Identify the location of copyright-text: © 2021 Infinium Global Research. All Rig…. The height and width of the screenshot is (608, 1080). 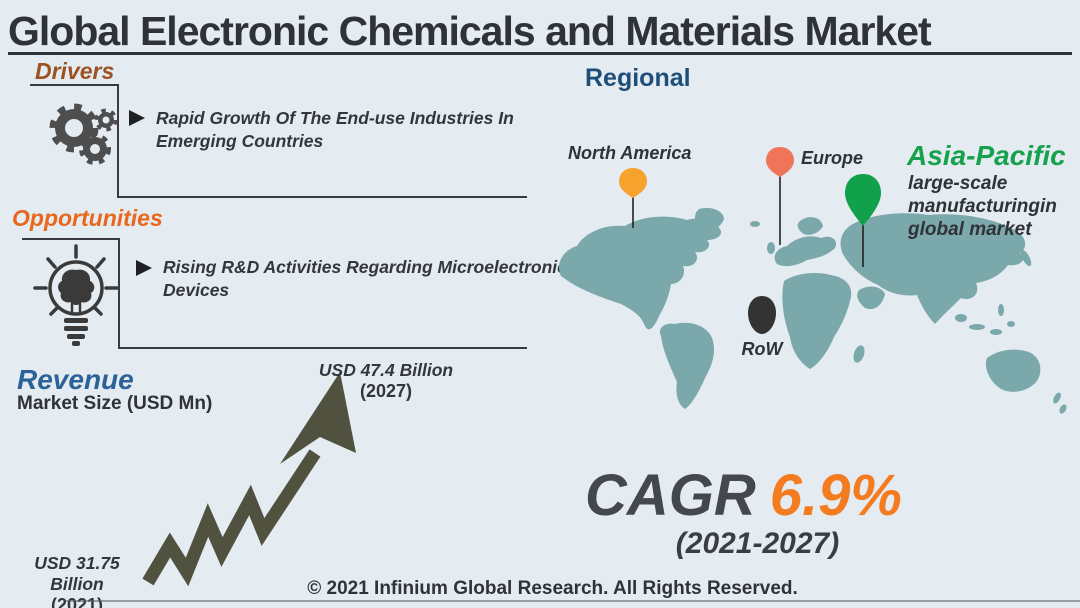
(552, 588).